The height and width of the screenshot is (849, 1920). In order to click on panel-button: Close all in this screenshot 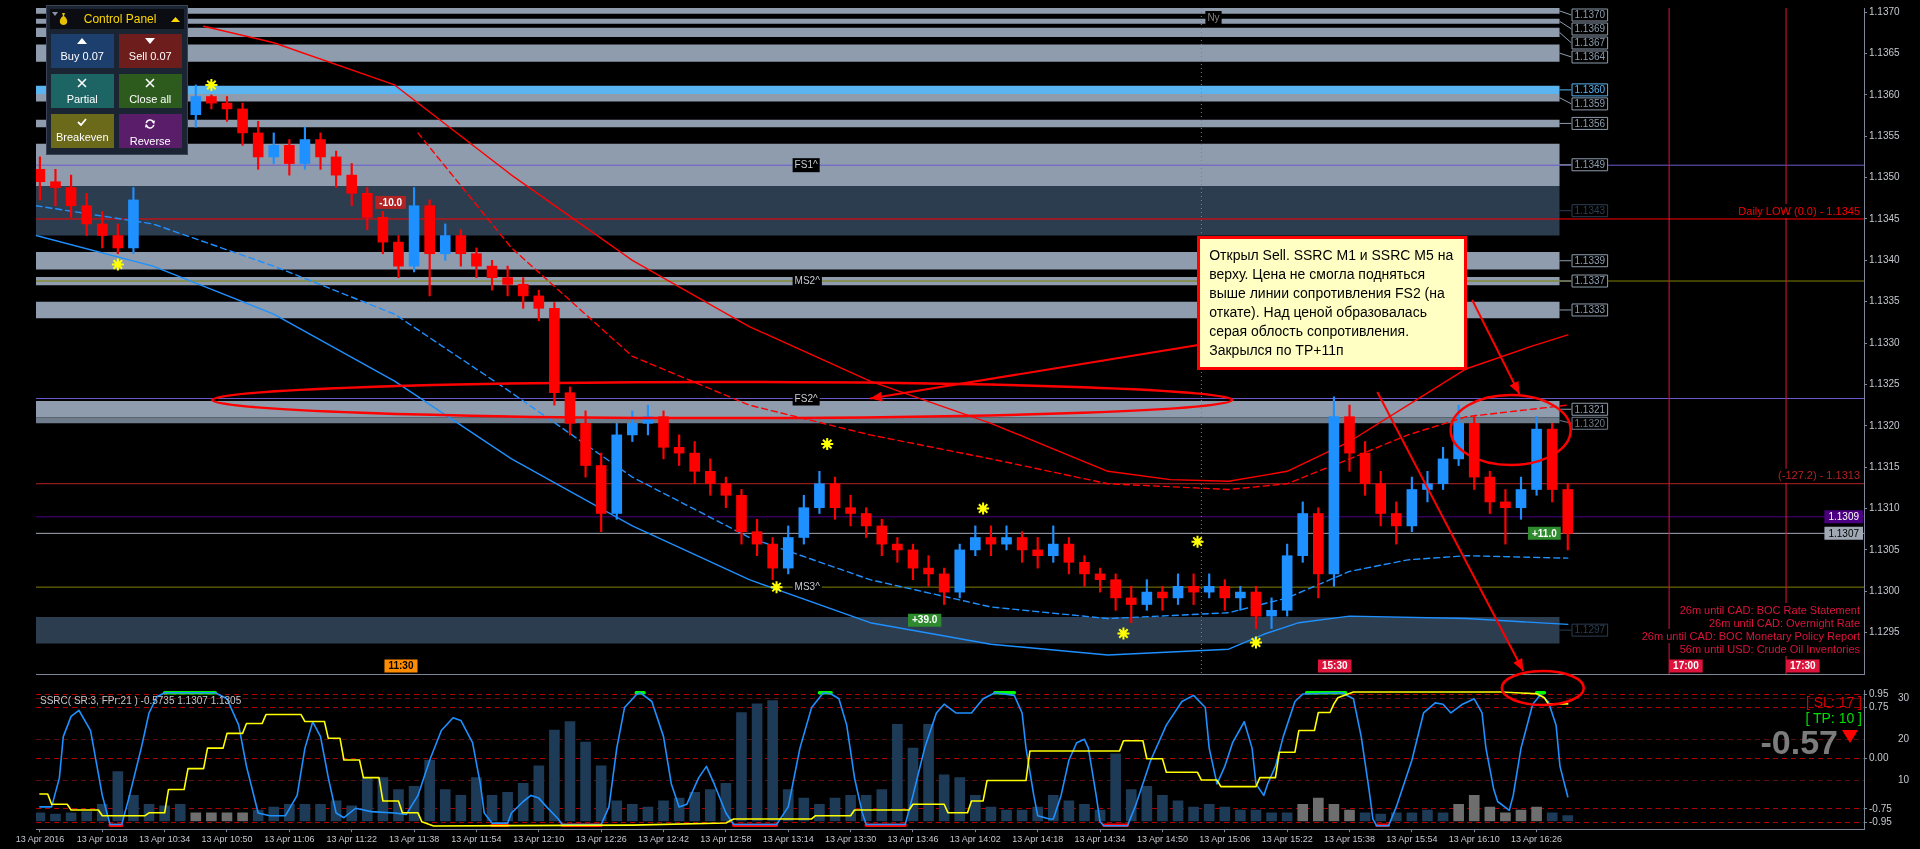, I will do `click(150, 91)`.